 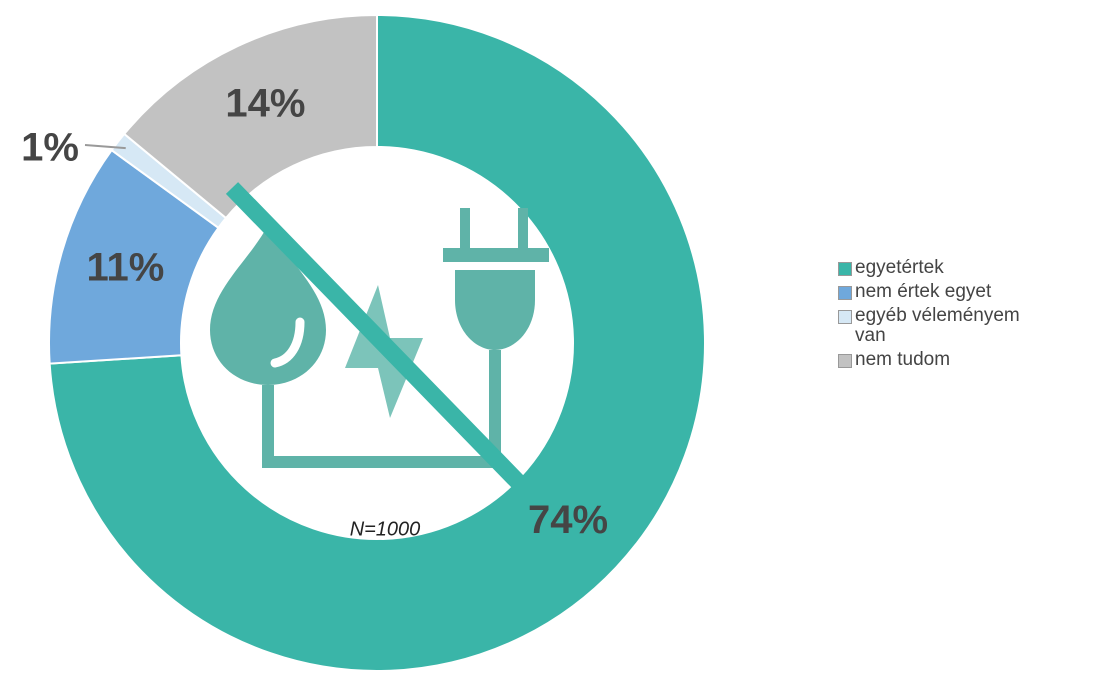 I want to click on plug-body, so click(x=495, y=310).